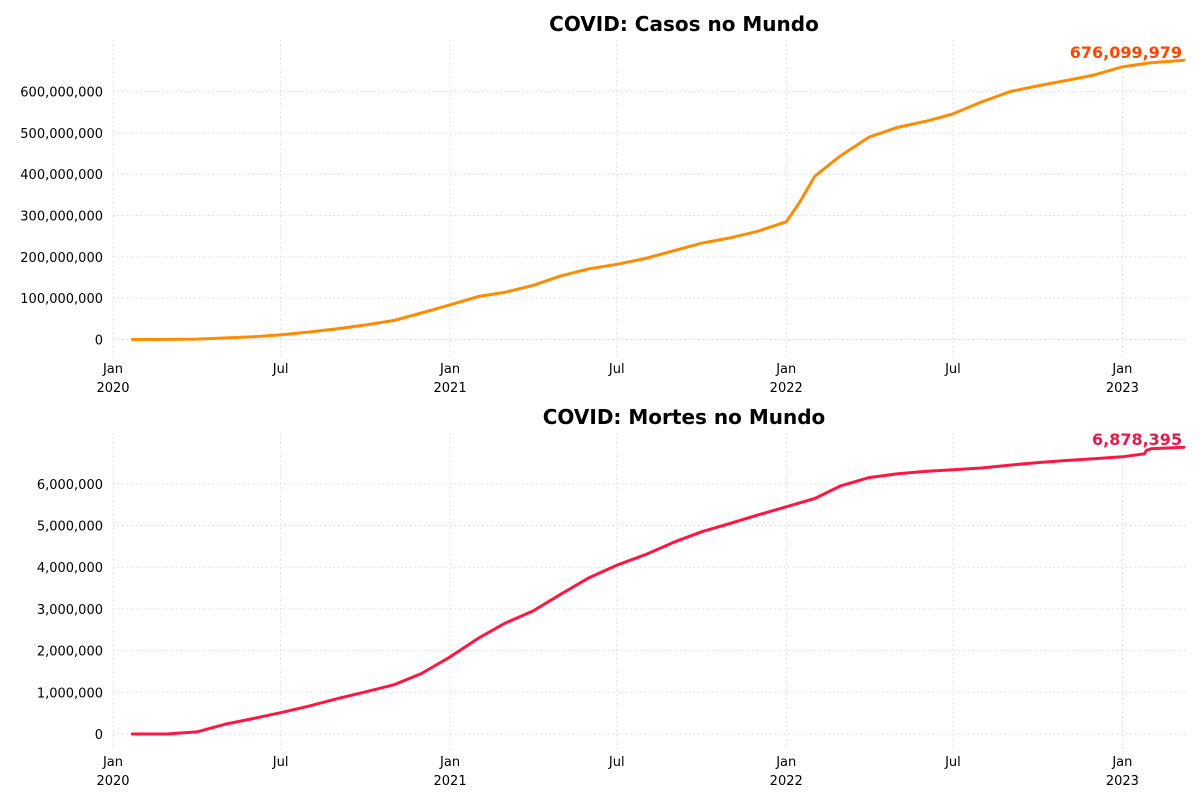 This screenshot has height=800, width=1200. I want to click on y-tick-label: 2,000,000, so click(70, 652).